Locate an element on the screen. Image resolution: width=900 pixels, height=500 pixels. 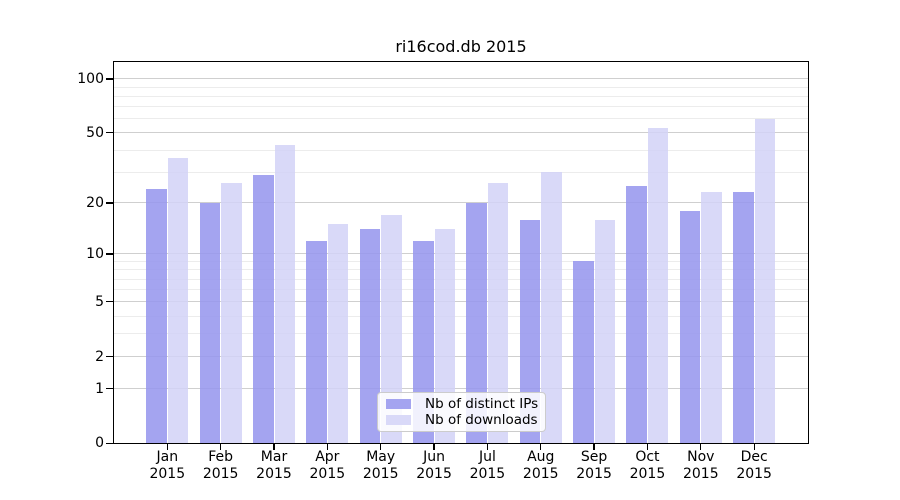
y-tick-label: 50 is located at coordinates (95, 132).